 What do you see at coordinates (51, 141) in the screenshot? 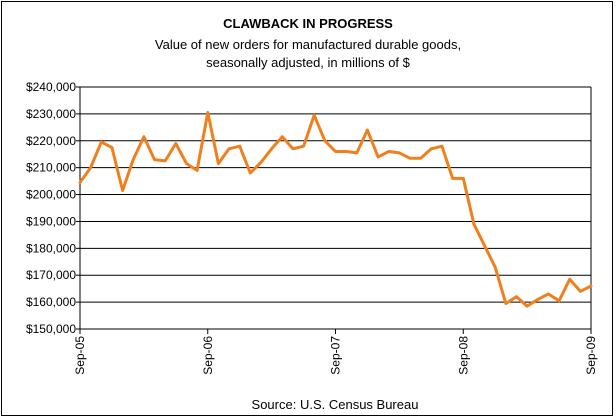
I see `y-tick-label: $220,000` at bounding box center [51, 141].